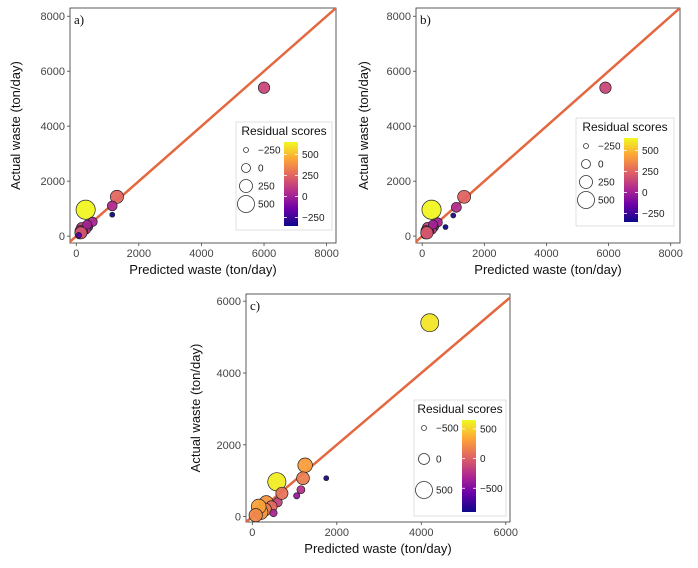  Describe the element at coordinates (255, 305) in the screenshot. I see `panel-label: c)` at that location.